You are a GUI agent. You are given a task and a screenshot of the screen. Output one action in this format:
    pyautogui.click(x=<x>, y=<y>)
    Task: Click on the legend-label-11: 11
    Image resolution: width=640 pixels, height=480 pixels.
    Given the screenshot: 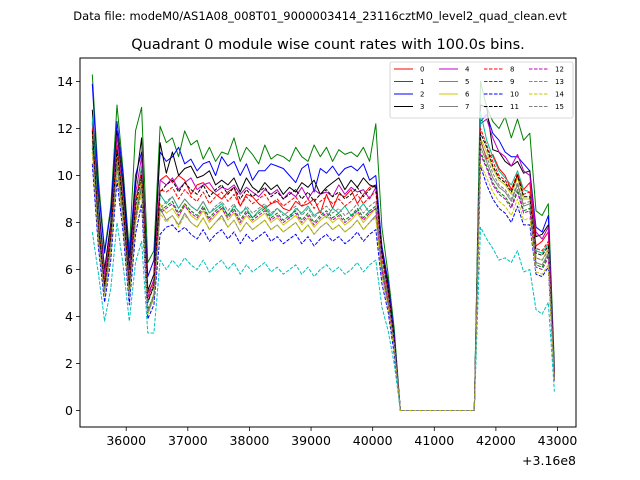 What is the action you would take?
    pyautogui.click(x=514, y=107)
    